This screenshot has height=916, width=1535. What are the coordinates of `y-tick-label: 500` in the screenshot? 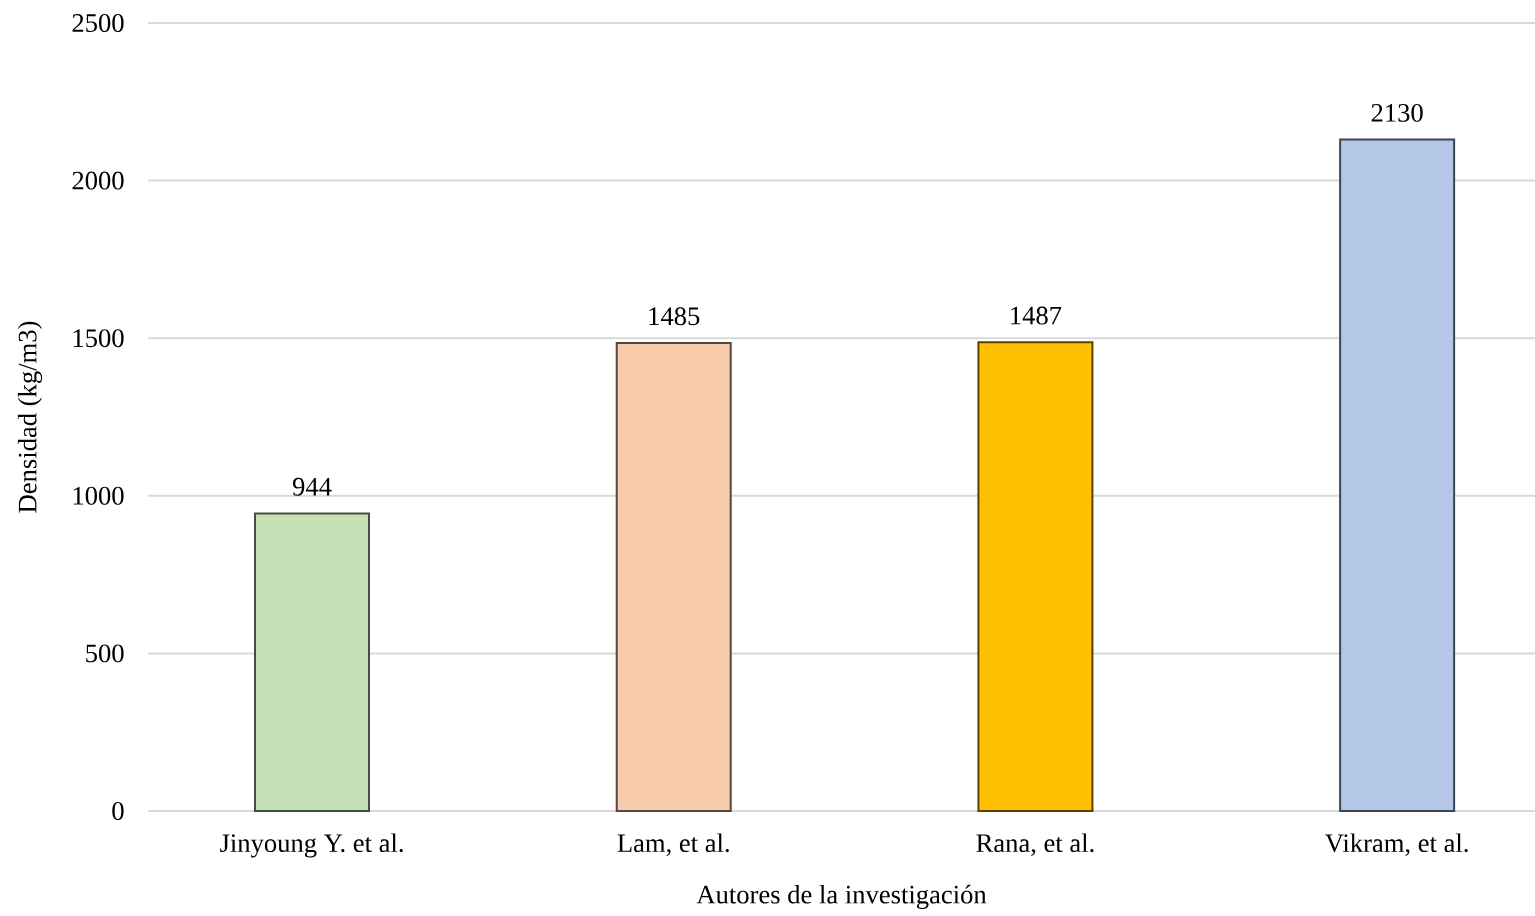 It's located at (105, 653).